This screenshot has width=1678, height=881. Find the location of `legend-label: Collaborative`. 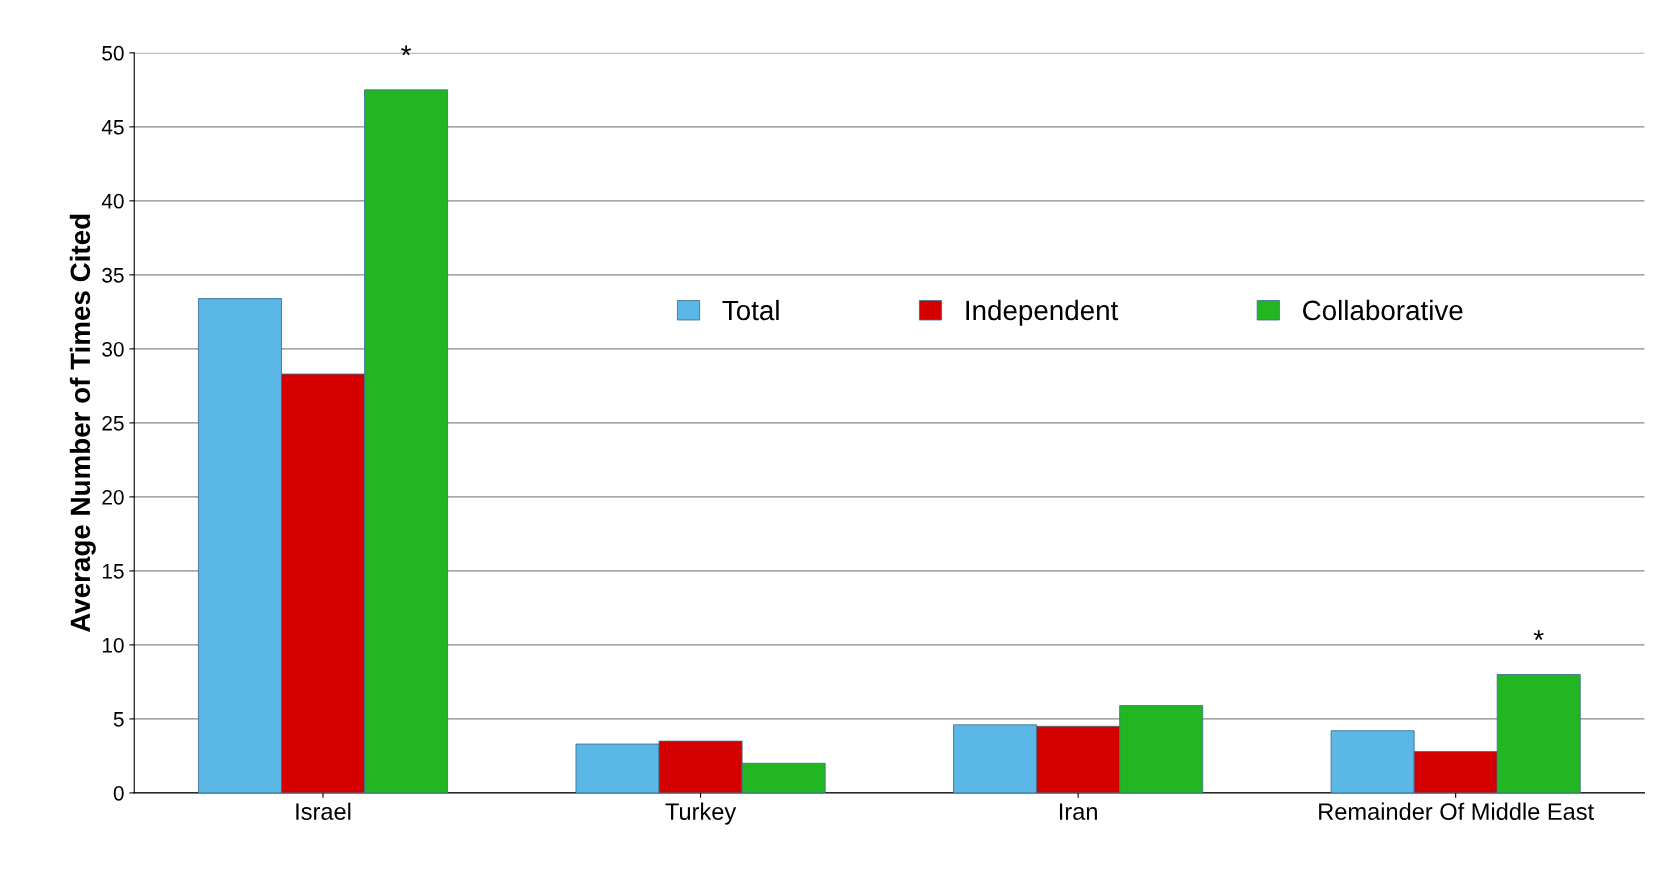

legend-label: Collaborative is located at coordinates (1383, 310).